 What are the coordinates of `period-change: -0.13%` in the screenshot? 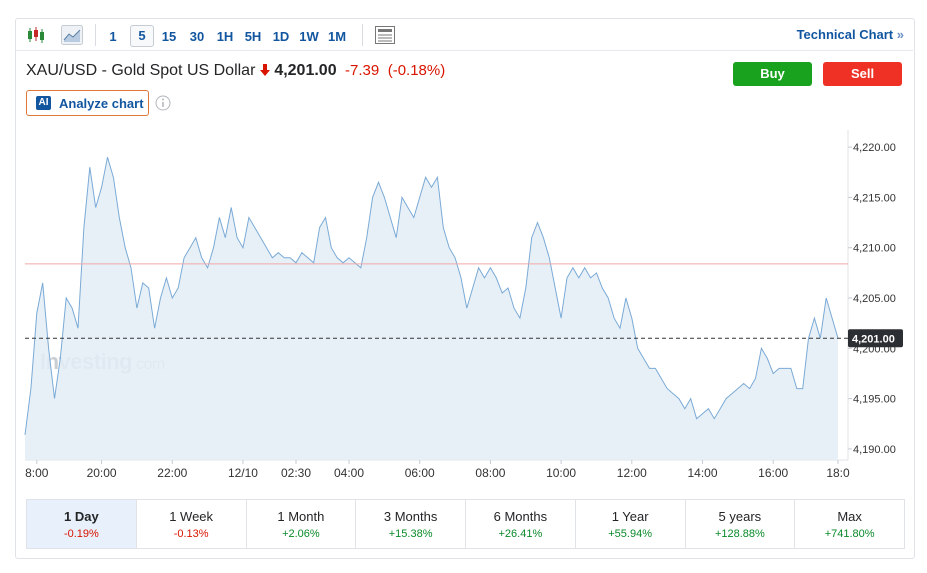 It's located at (191, 534).